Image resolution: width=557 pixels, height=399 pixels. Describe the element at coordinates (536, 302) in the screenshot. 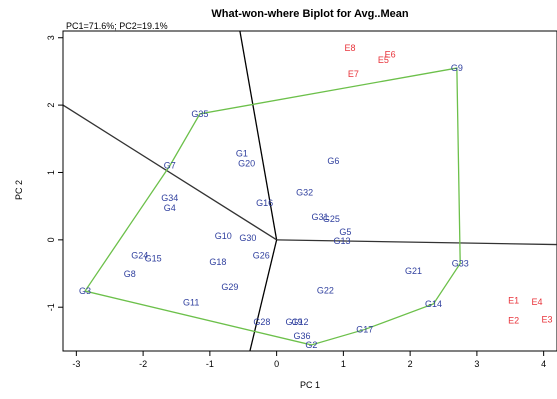

I see `environment-point-label: E4` at that location.